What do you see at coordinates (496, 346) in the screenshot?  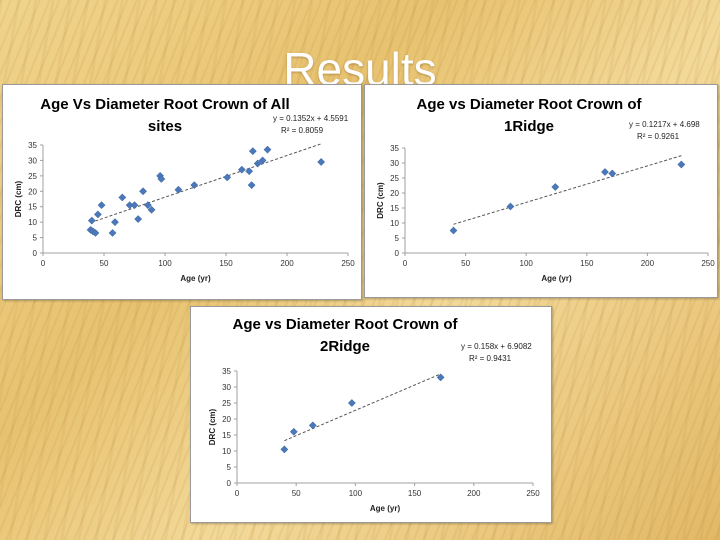 I see `trendline-equation: y = 0.158x + 6.9082` at bounding box center [496, 346].